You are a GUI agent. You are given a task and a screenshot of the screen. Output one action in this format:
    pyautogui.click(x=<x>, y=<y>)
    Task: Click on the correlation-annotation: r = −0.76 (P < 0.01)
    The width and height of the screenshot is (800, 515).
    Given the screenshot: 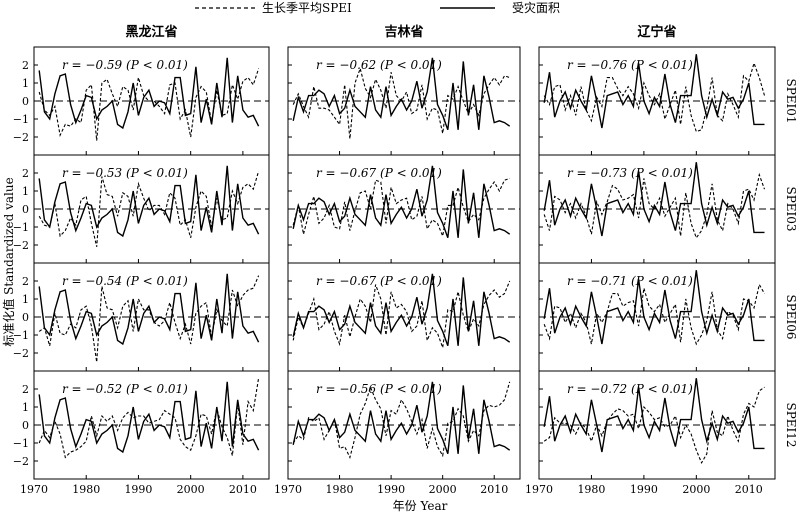 What is the action you would take?
    pyautogui.click(x=630, y=65)
    